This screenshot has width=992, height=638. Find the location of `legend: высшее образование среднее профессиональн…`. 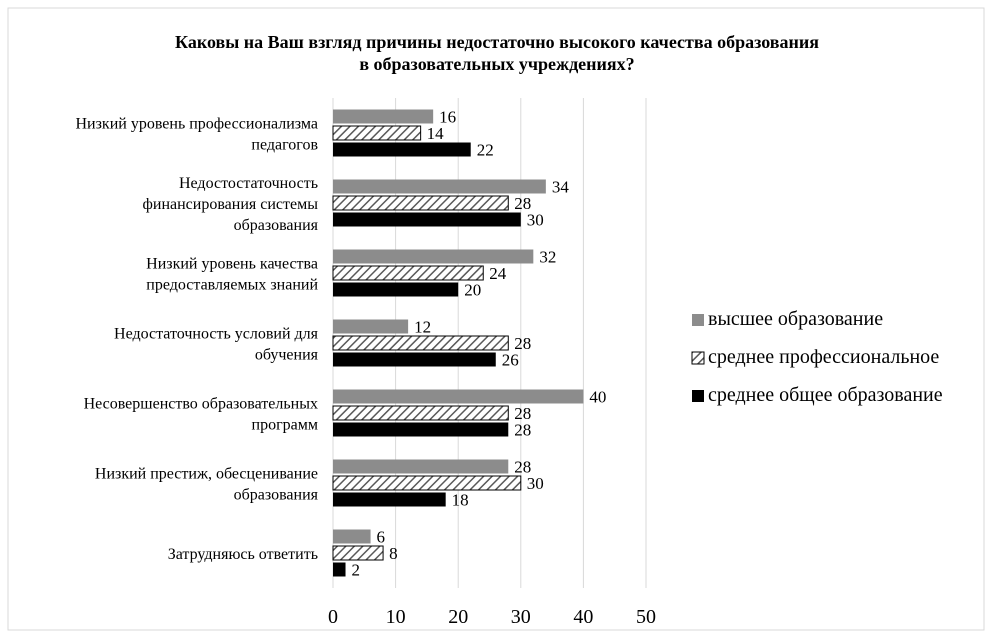

legend: высшее образование среднее профессиональн… is located at coordinates (817, 357).